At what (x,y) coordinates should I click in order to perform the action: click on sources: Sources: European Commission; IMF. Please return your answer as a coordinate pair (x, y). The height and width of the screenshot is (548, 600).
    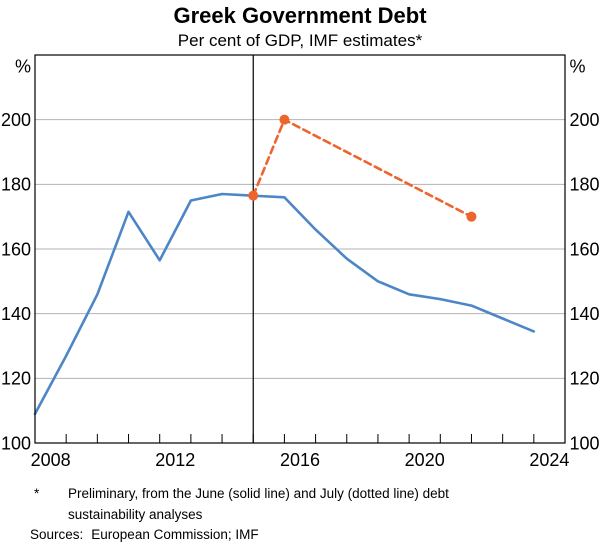
    Looking at the image, I should click on (144, 534).